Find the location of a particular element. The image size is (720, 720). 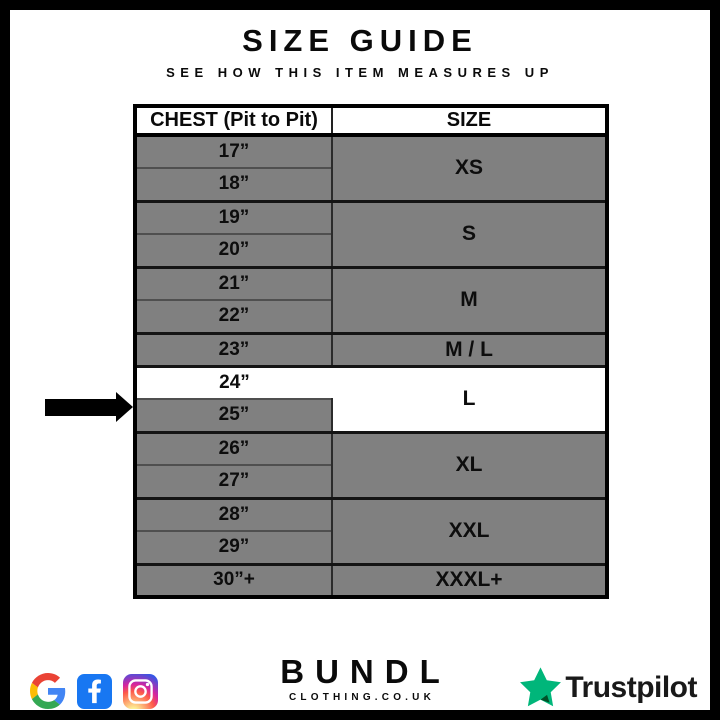

google-icon is located at coordinates (48, 691).